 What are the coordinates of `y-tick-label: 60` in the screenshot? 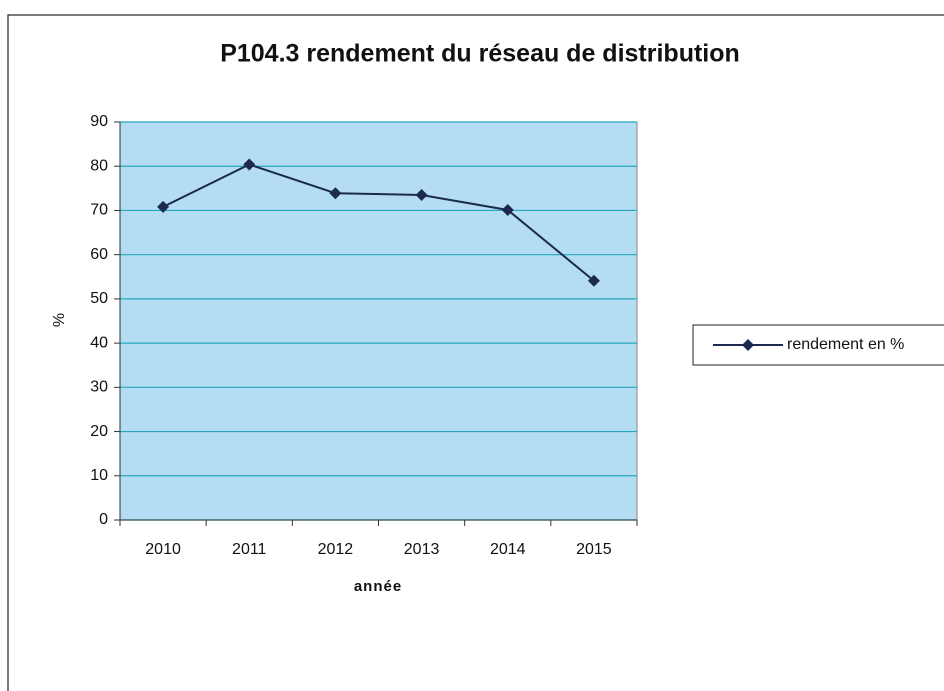 It's located at (99, 254).